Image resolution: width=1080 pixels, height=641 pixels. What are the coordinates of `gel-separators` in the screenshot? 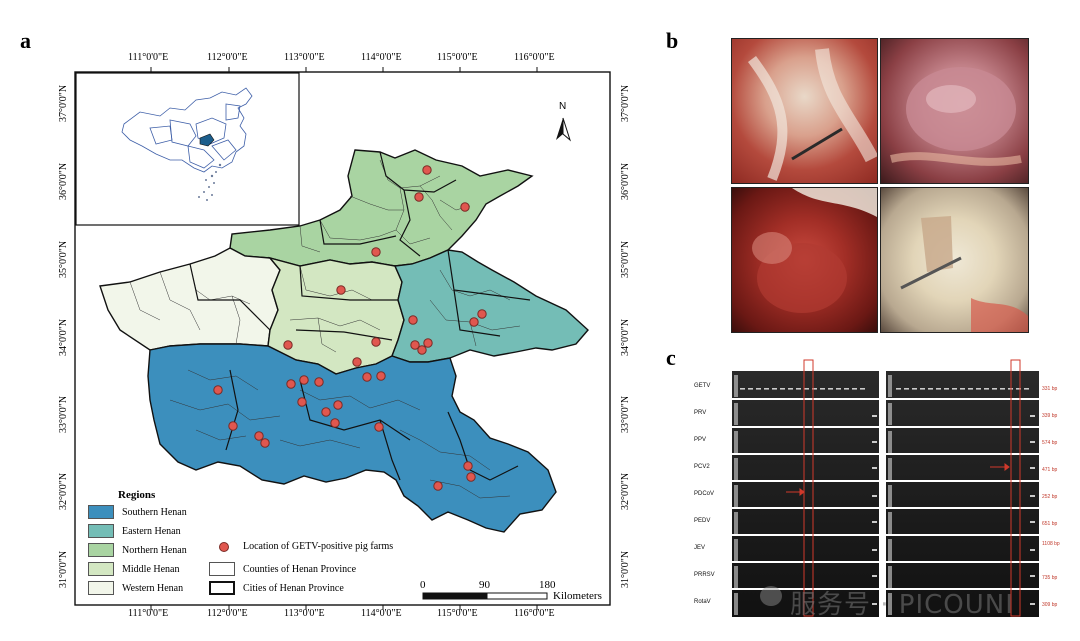 It's located at (885, 494).